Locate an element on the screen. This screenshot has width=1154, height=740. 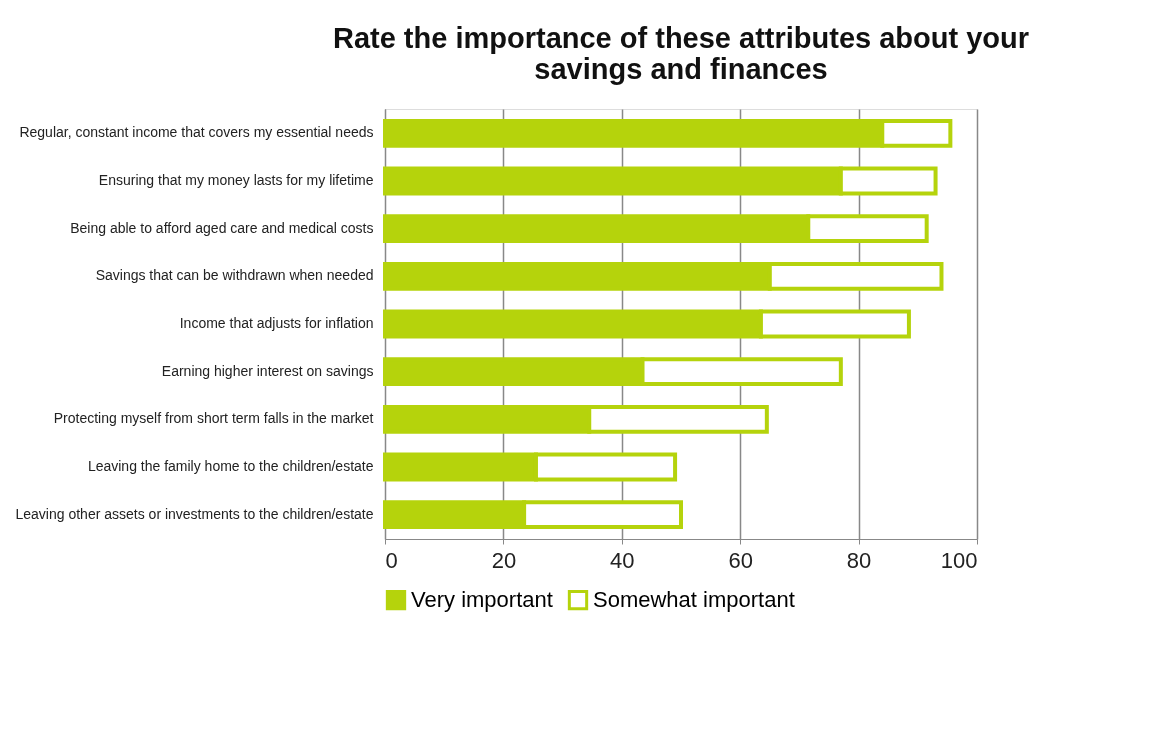
y-tick-label: Savings that can be withdrawn when needed is located at coordinates (234, 275).